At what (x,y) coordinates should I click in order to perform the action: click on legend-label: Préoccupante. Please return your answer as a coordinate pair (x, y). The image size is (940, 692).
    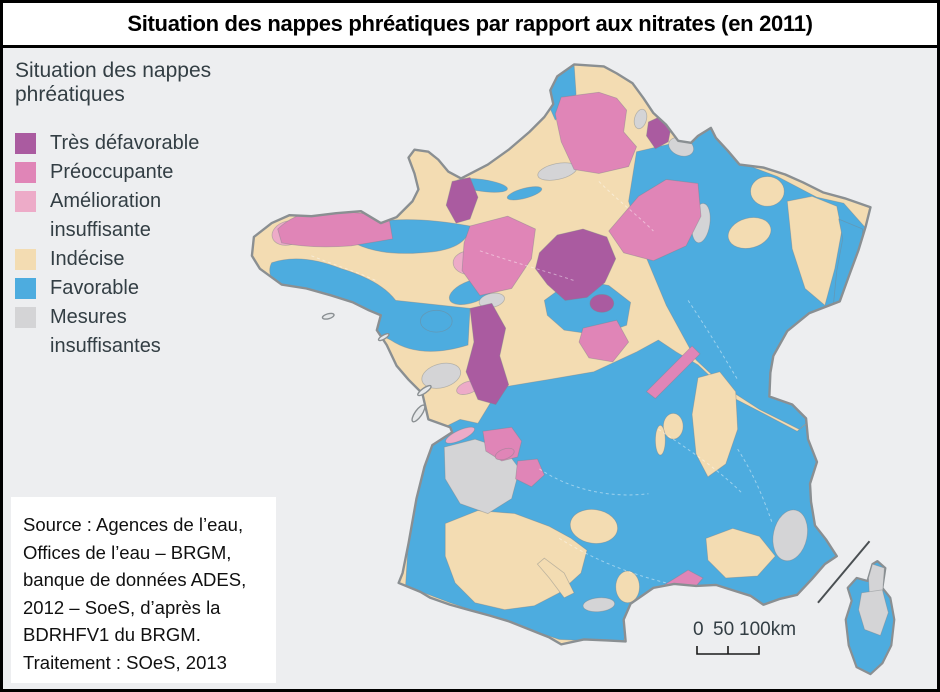
    Looking at the image, I should click on (112, 172).